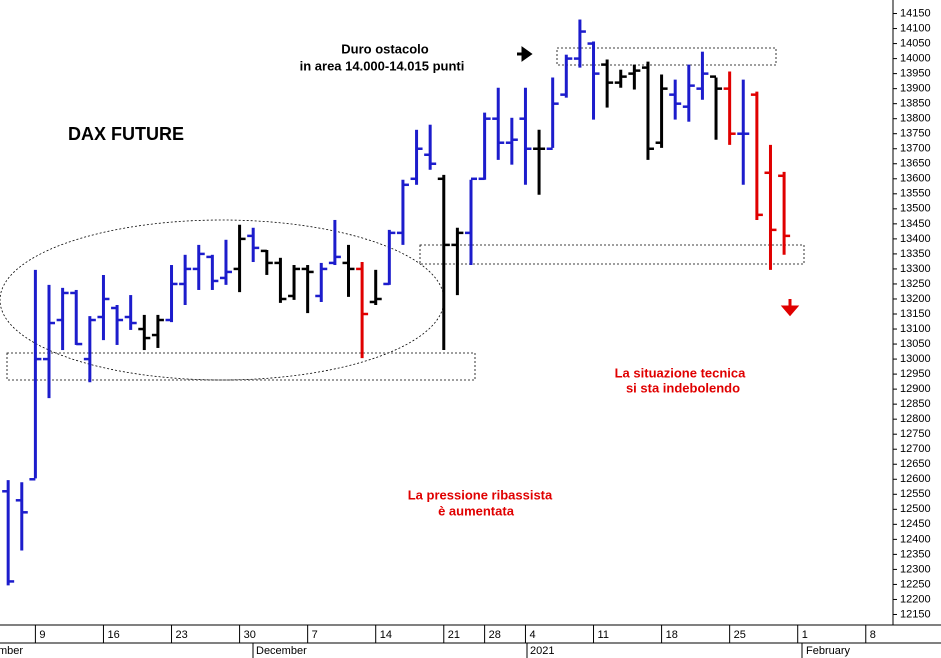 The width and height of the screenshot is (941, 658). What do you see at coordinates (915, 134) in the screenshot?
I see `y-tick-label: 13750` at bounding box center [915, 134].